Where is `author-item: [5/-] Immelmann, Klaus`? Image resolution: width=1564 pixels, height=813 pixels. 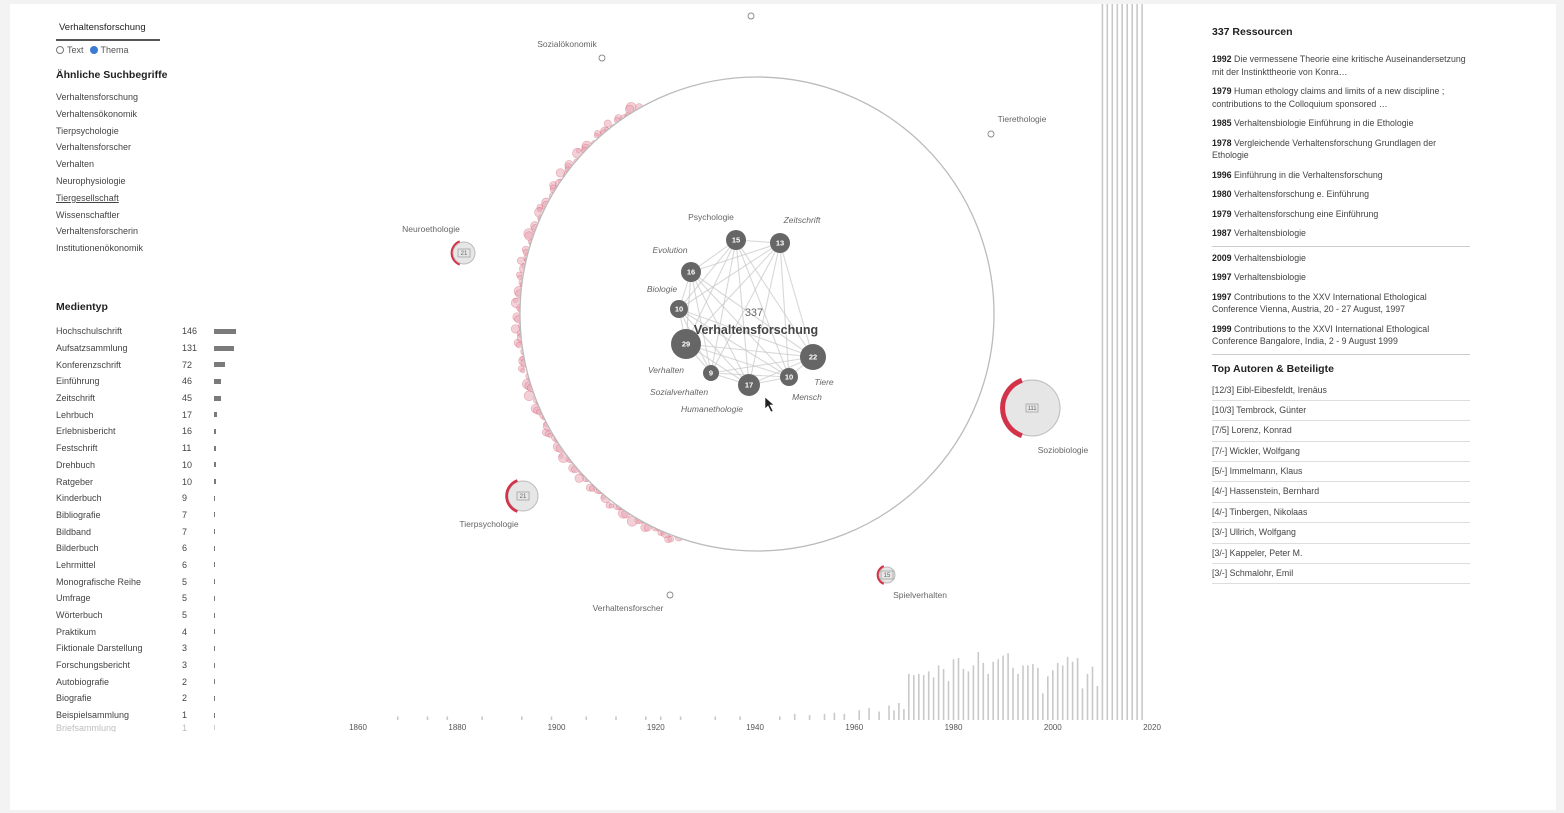 author-item: [5/-] Immelmann, Klaus is located at coordinates (1341, 472).